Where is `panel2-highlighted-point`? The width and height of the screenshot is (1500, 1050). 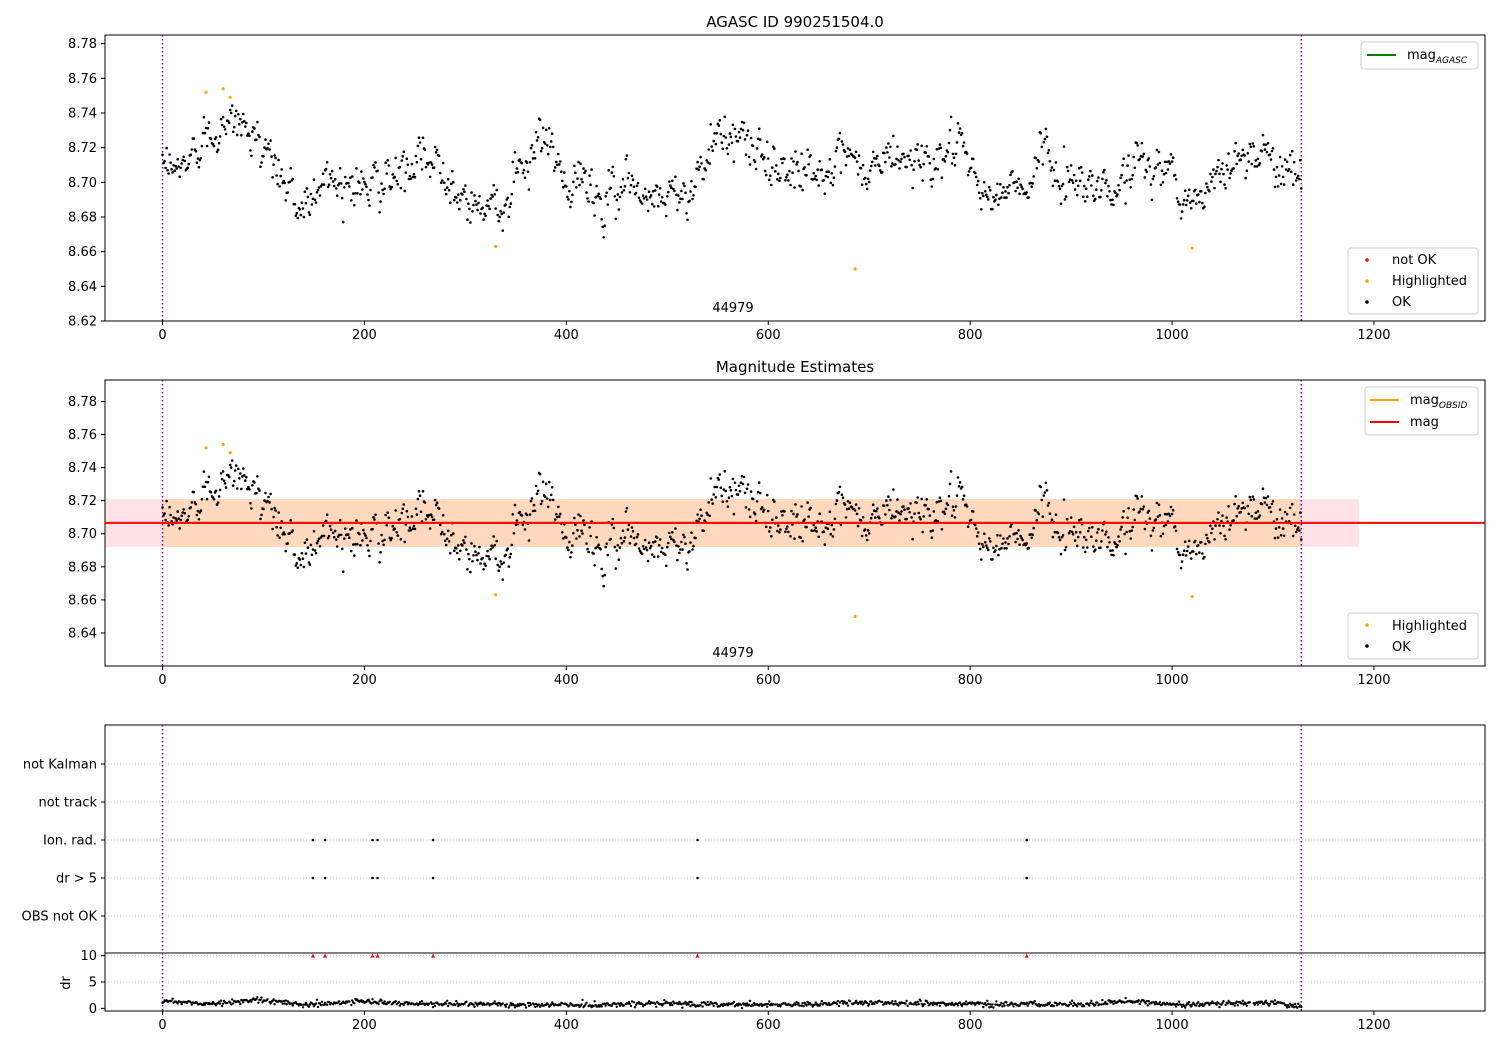 panel2-highlighted-point is located at coordinates (230, 453).